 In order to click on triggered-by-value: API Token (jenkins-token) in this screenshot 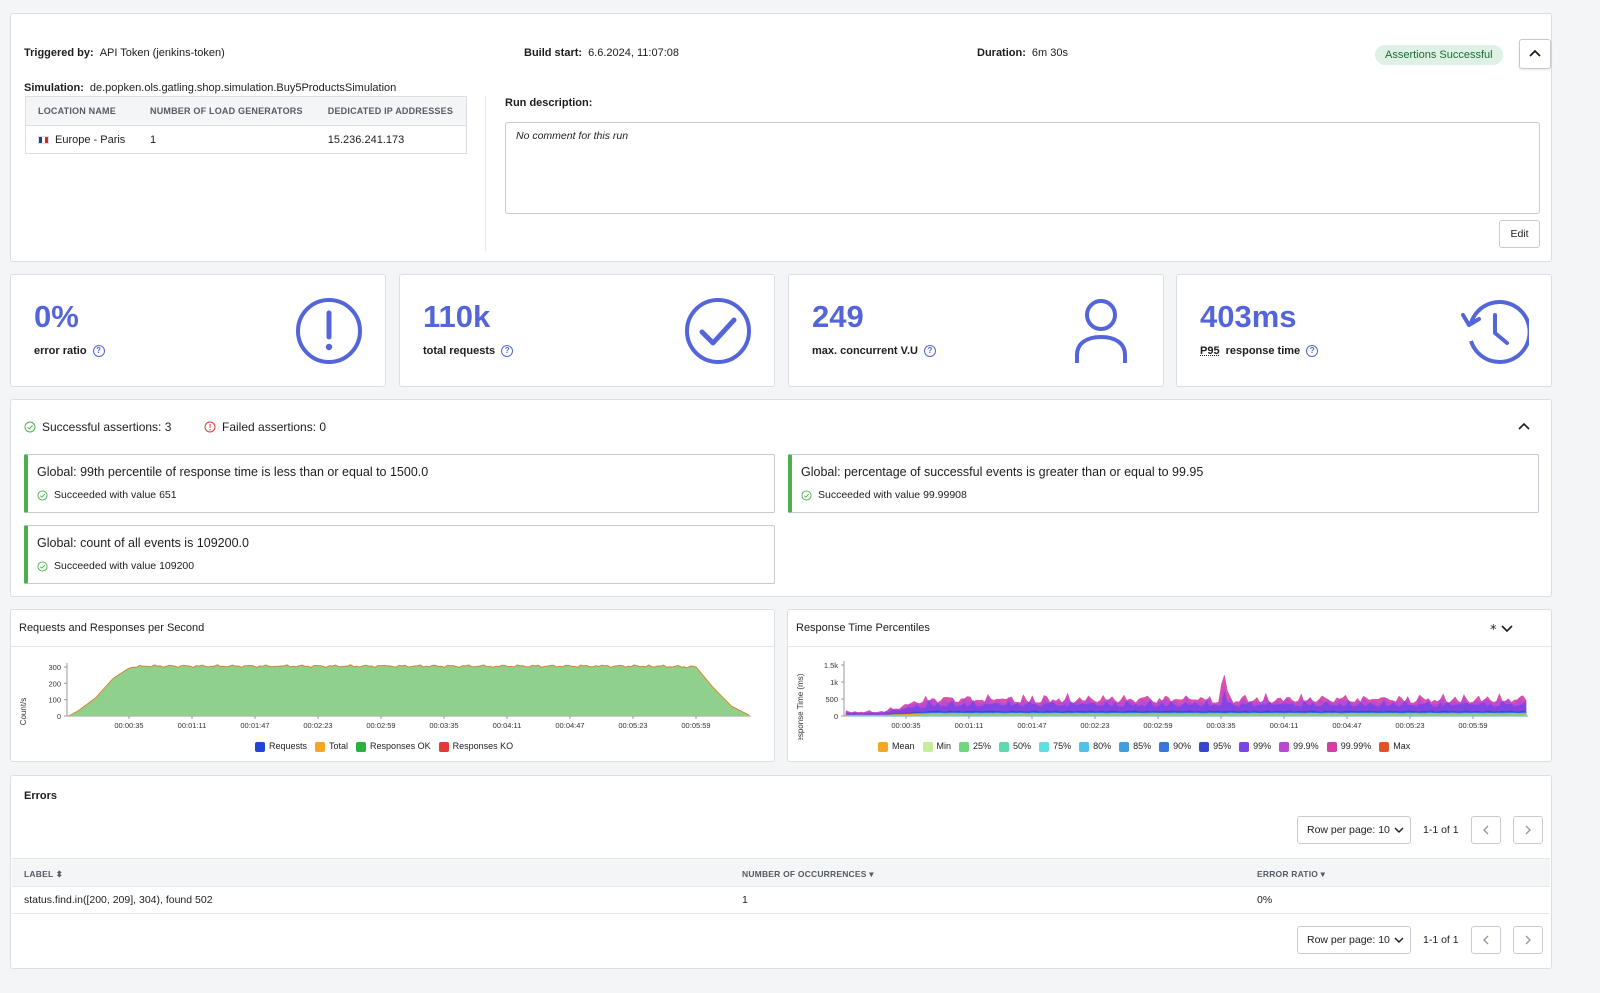, I will do `click(162, 53)`.